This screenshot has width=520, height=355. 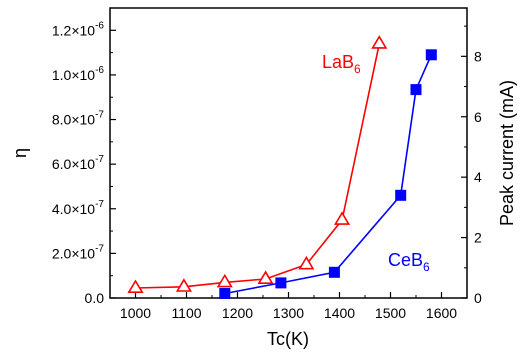 What do you see at coordinates (78, 252) in the screenshot?
I see `y-left-tick-label: 2.0×10⁻⁷` at bounding box center [78, 252].